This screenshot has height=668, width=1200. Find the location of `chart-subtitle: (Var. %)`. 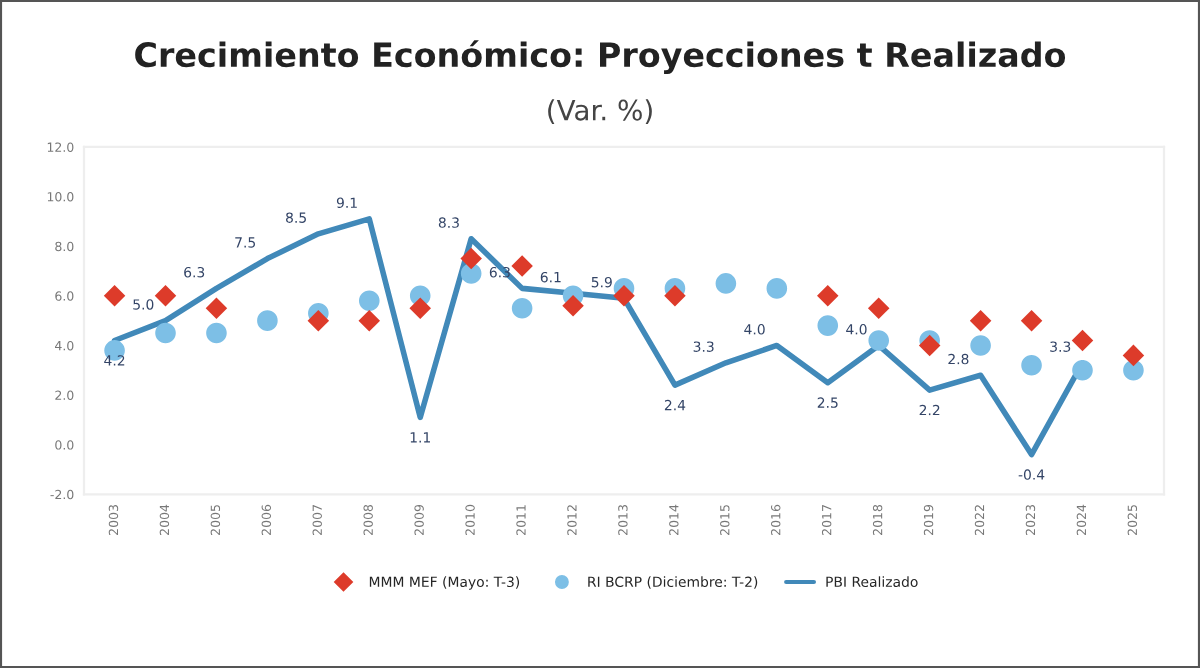

chart-subtitle: (Var. %) is located at coordinates (600, 111).